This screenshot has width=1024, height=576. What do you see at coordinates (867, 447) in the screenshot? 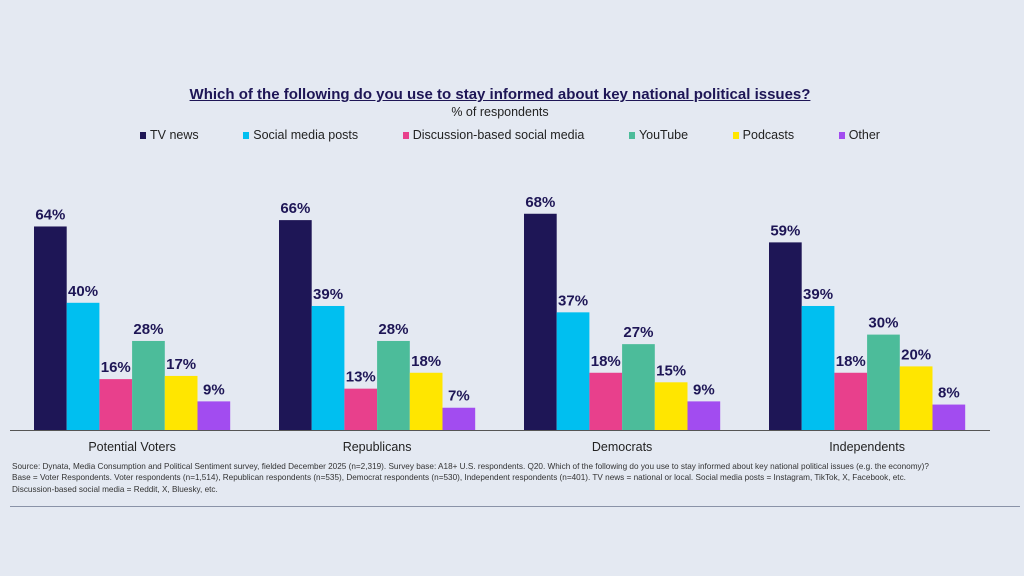
I see `category-label: Independents` at bounding box center [867, 447].